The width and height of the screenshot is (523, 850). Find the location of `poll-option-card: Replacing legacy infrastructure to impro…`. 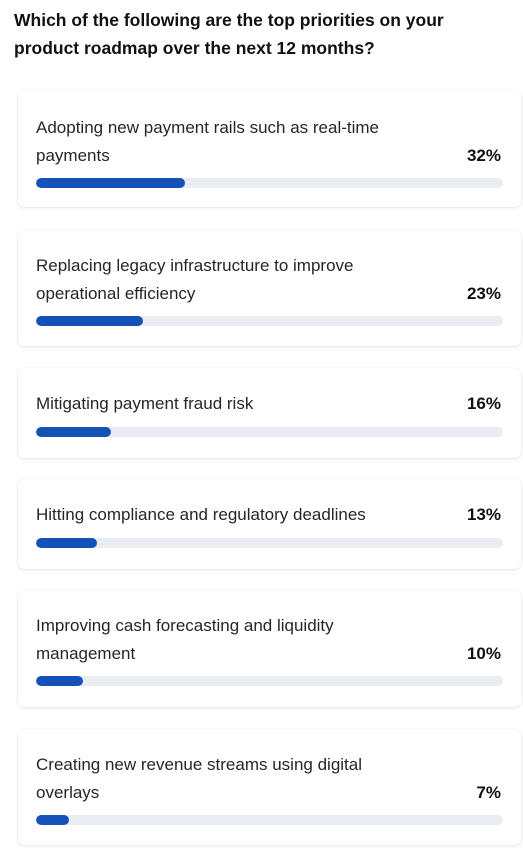

poll-option-card: Replacing legacy infrastructure to impro… is located at coordinates (269, 288).